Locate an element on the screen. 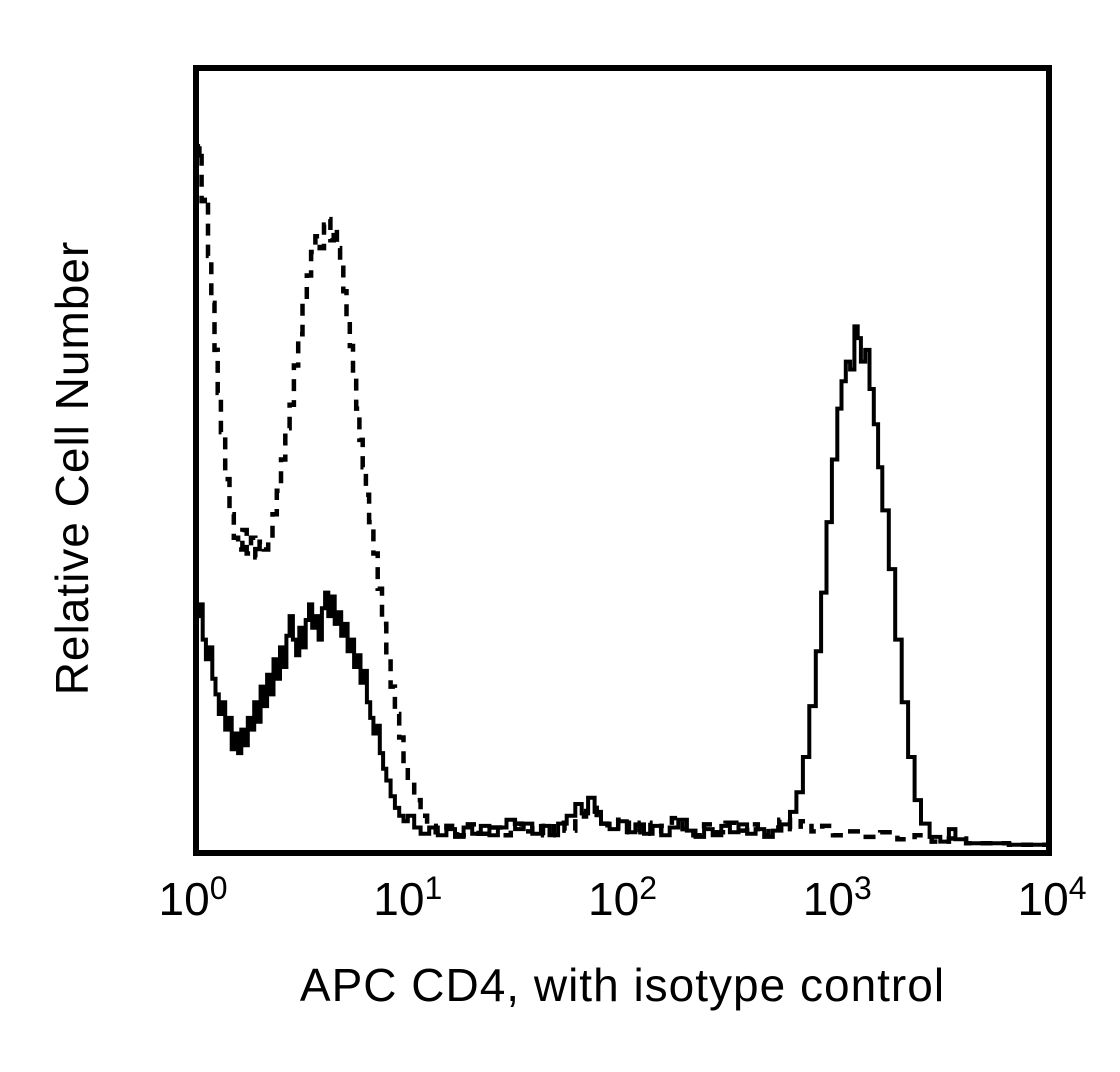 This screenshot has height=1072, width=1120. x-tick-10e3: 103 is located at coordinates (837, 898).